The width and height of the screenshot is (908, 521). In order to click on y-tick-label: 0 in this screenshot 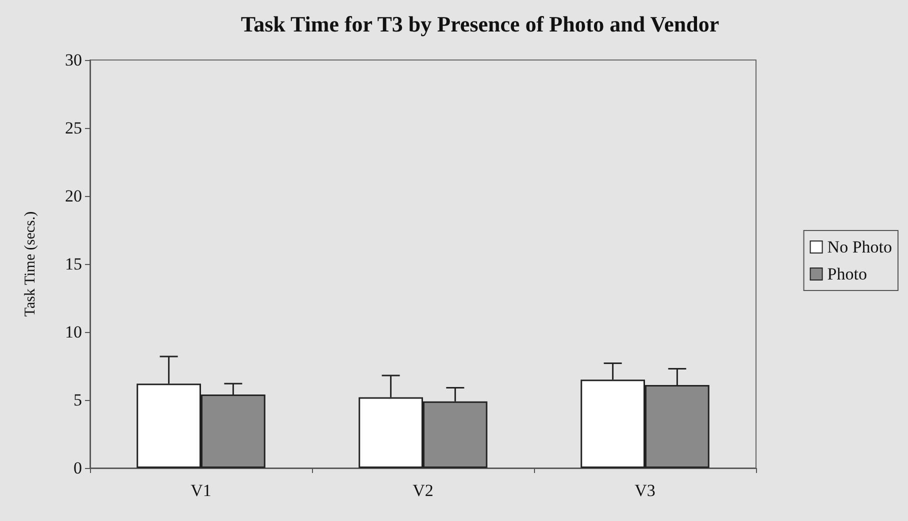, I will do `click(78, 468)`.